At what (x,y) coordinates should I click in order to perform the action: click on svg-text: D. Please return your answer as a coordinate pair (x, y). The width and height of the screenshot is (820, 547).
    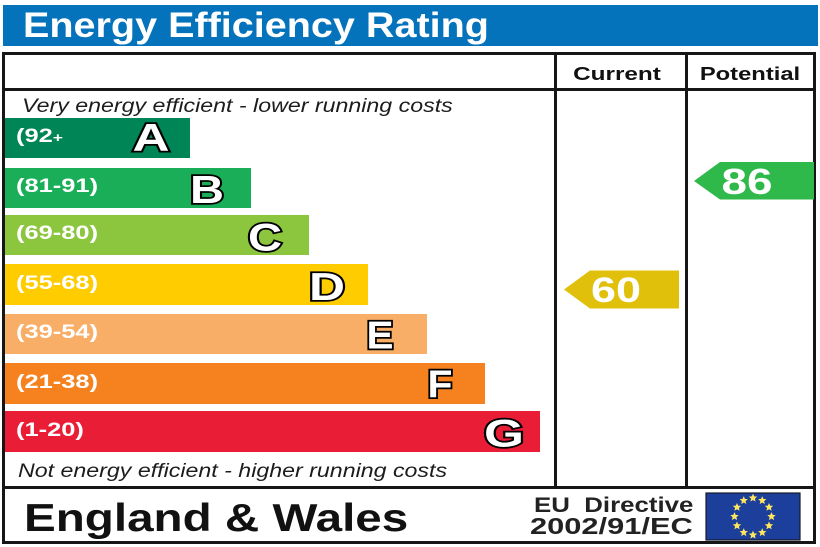
    Looking at the image, I should click on (327, 287).